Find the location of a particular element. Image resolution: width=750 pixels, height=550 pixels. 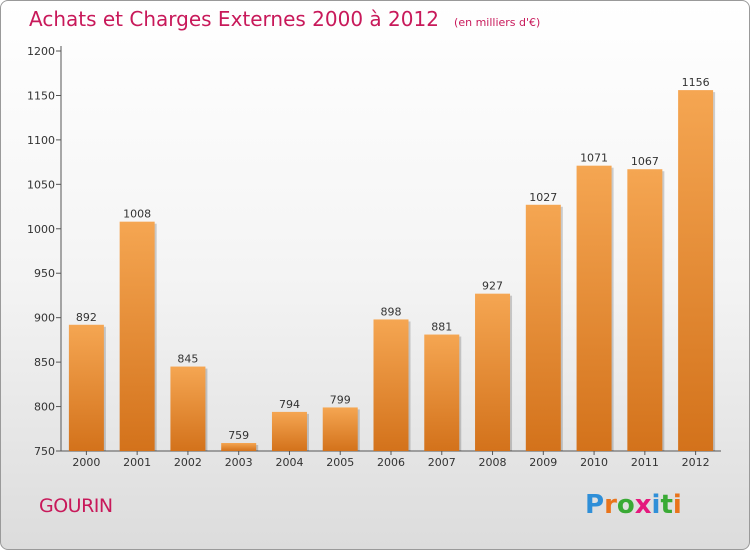

y-tick-label: 800 is located at coordinates (44, 407).